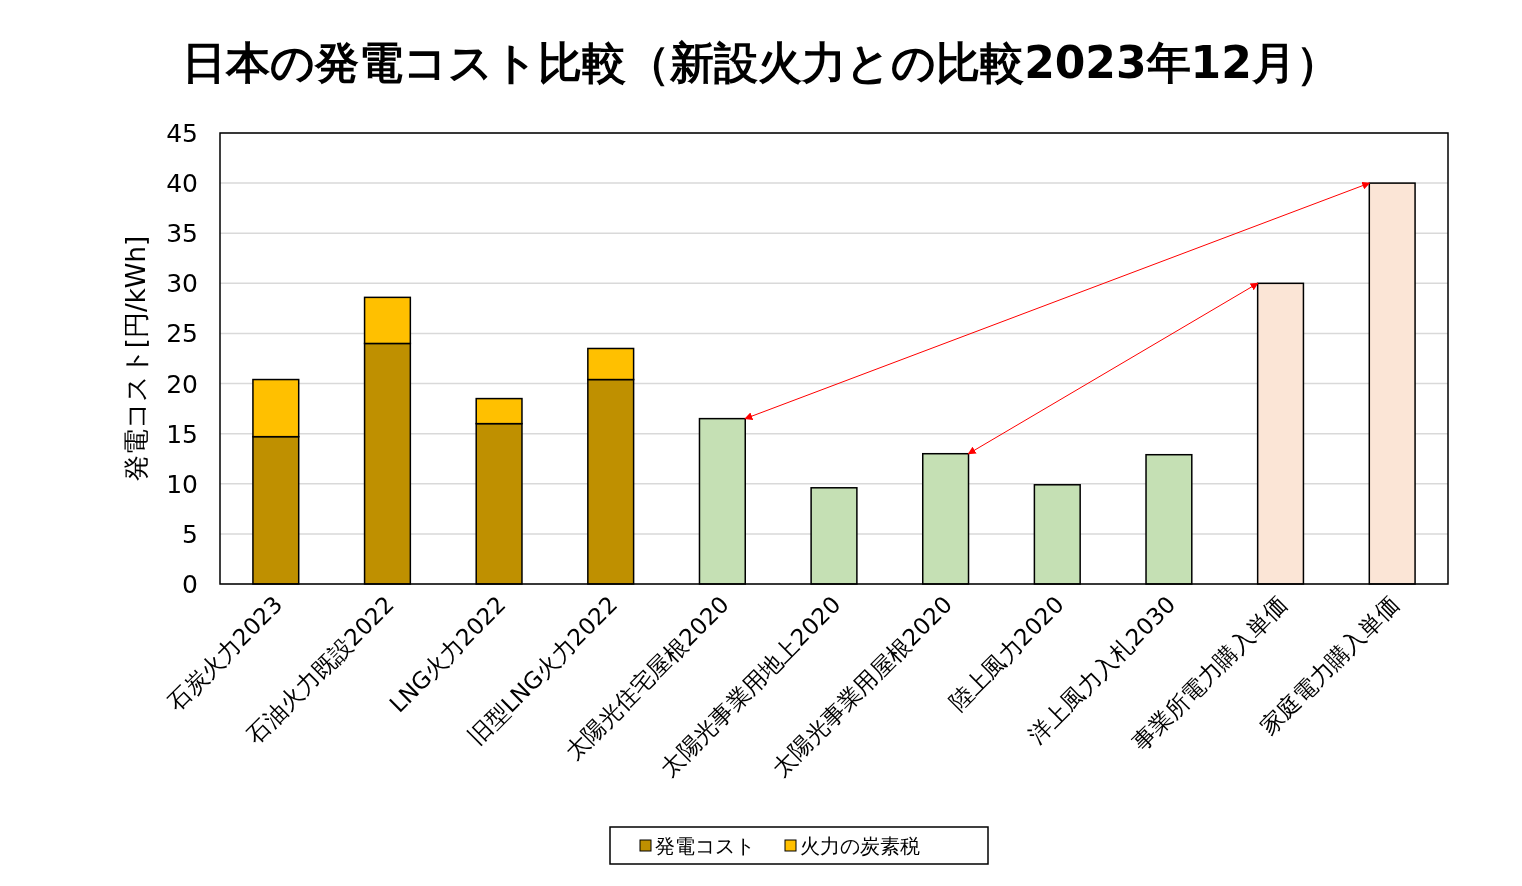  Describe the element at coordinates (182, 133) in the screenshot. I see `y-tick-label: 45` at that location.